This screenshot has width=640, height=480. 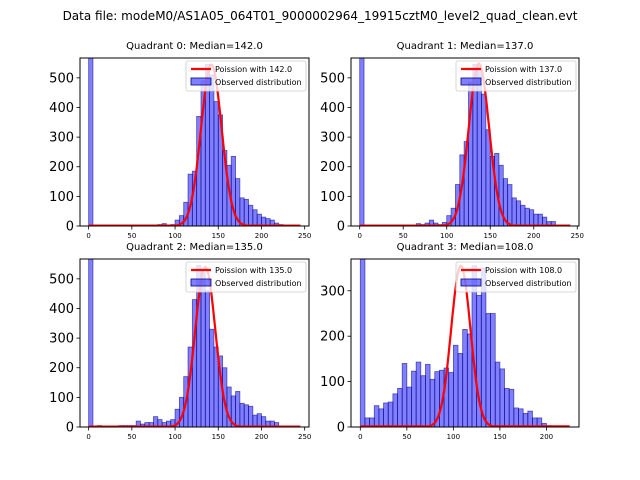 I want to click on subplot-title: Quadrant 3: Median=108.0, so click(x=465, y=247).